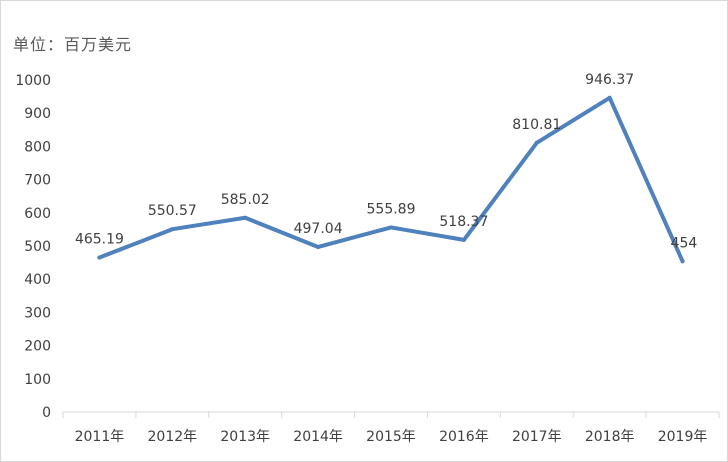  What do you see at coordinates (37, 114) in the screenshot?
I see `y-tick-label: 900` at bounding box center [37, 114].